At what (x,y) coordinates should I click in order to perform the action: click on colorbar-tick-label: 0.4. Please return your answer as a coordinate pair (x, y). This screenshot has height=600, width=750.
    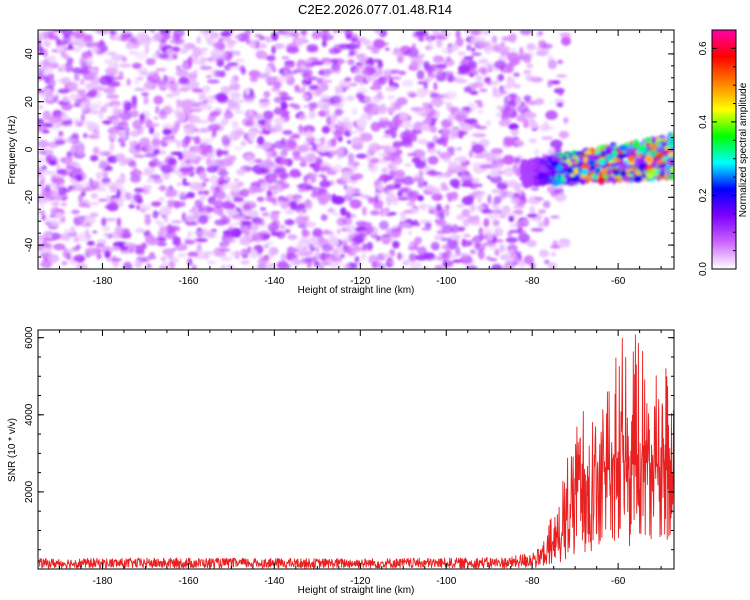
    Looking at the image, I should click on (703, 122).